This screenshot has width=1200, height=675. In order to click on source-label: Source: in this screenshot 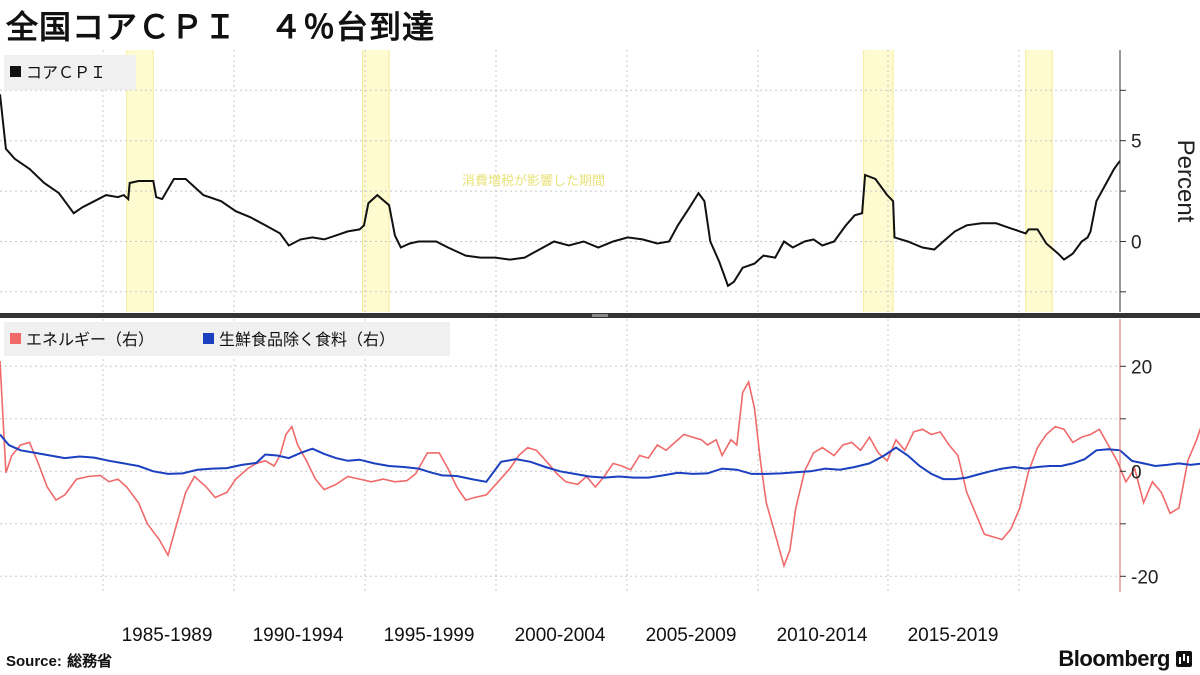, I will do `click(34, 661)`.